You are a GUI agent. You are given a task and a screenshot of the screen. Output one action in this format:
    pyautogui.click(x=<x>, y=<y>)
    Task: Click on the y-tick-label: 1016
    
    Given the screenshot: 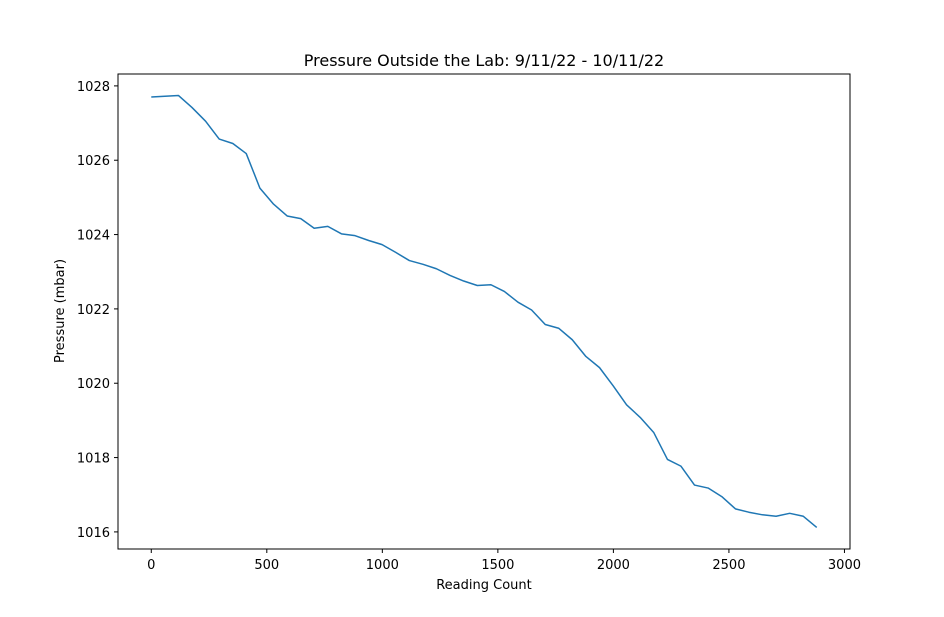 What is the action you would take?
    pyautogui.click(x=93, y=533)
    